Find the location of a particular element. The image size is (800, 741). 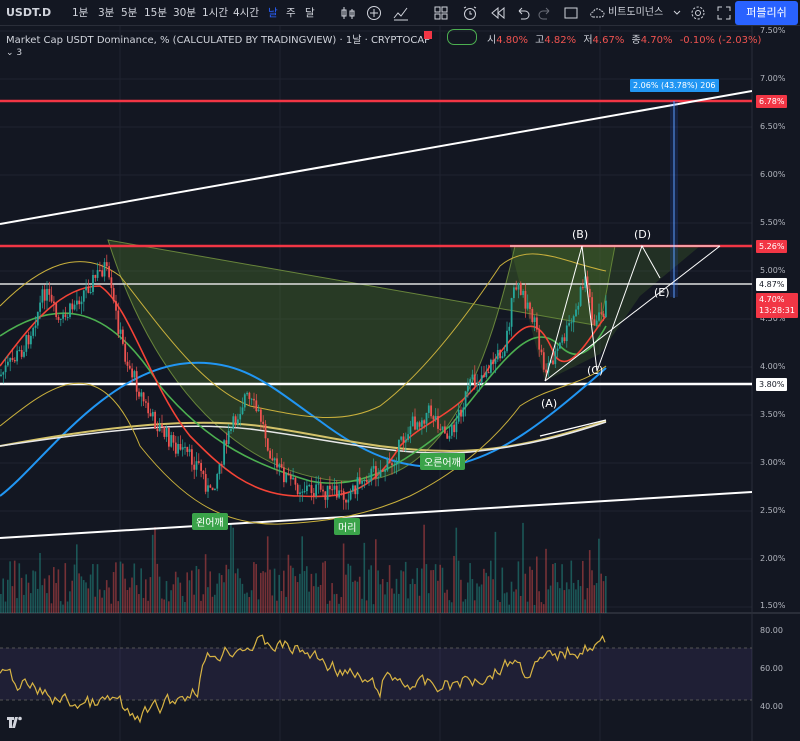

timeframe-3m: 3분 is located at coordinates (106, 13).